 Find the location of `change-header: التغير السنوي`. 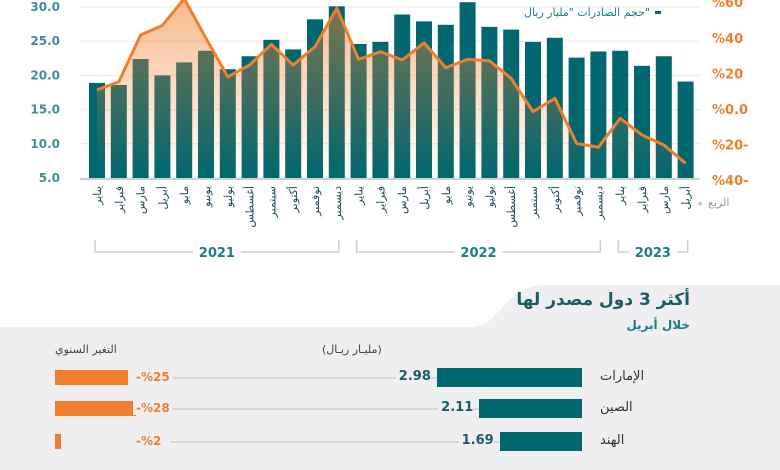

change-header: التغير السنوي is located at coordinates (86, 349).